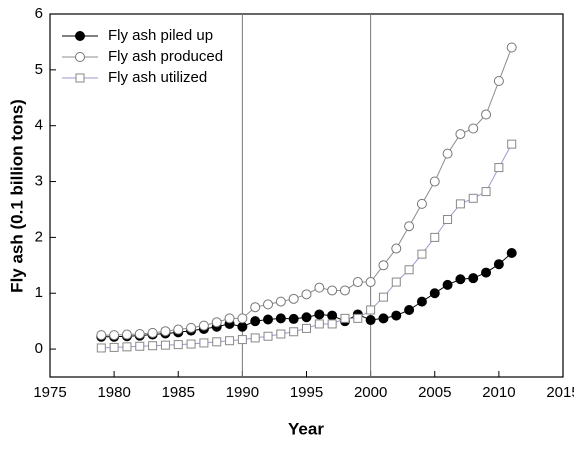  What do you see at coordinates (39, 181) in the screenshot?
I see `y-tick-label: 3` at bounding box center [39, 181].